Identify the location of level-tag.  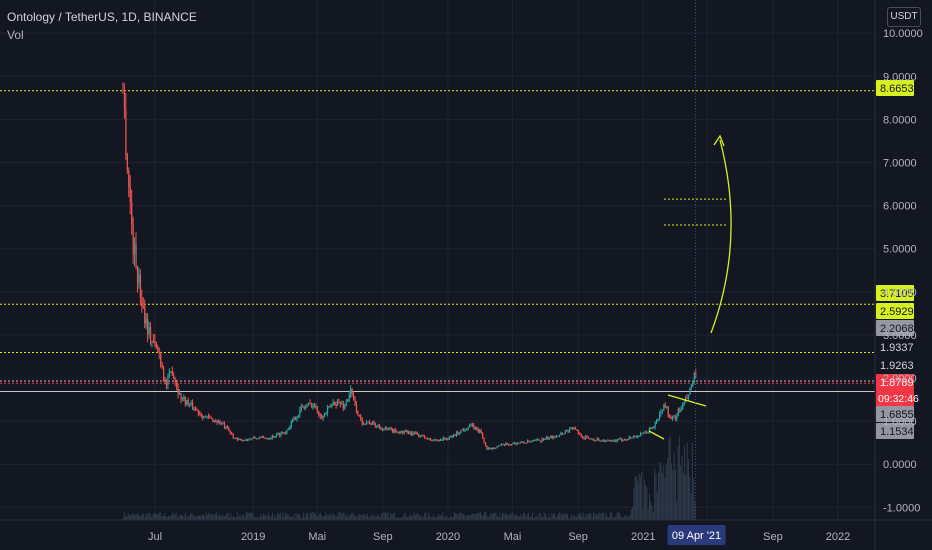
(895, 293).